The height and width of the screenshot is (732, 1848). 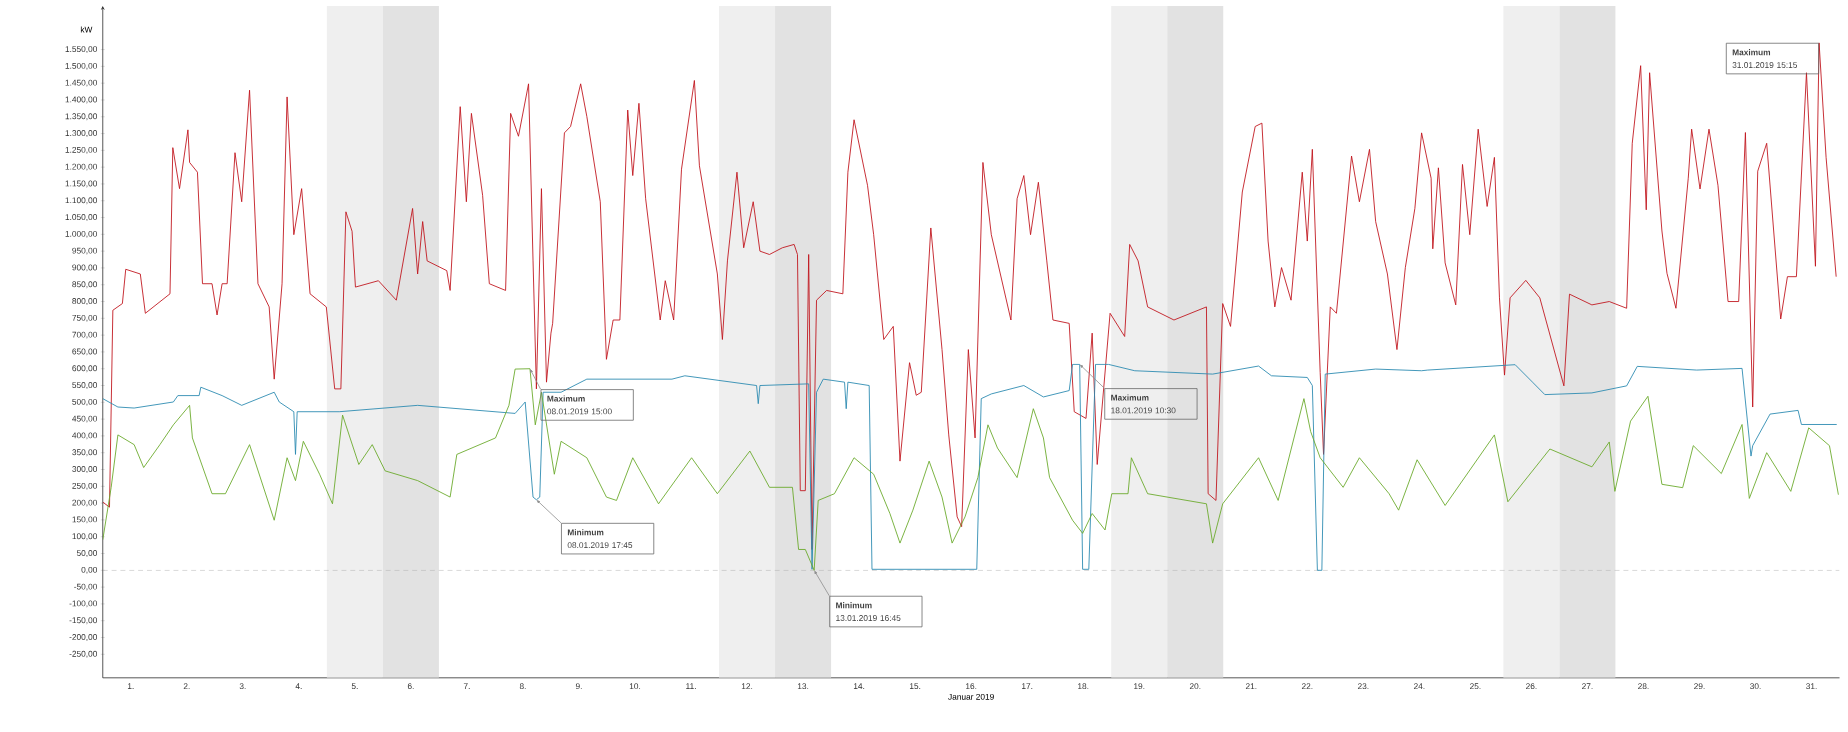 I want to click on y-tick-label: -250,00, so click(x=83, y=654).